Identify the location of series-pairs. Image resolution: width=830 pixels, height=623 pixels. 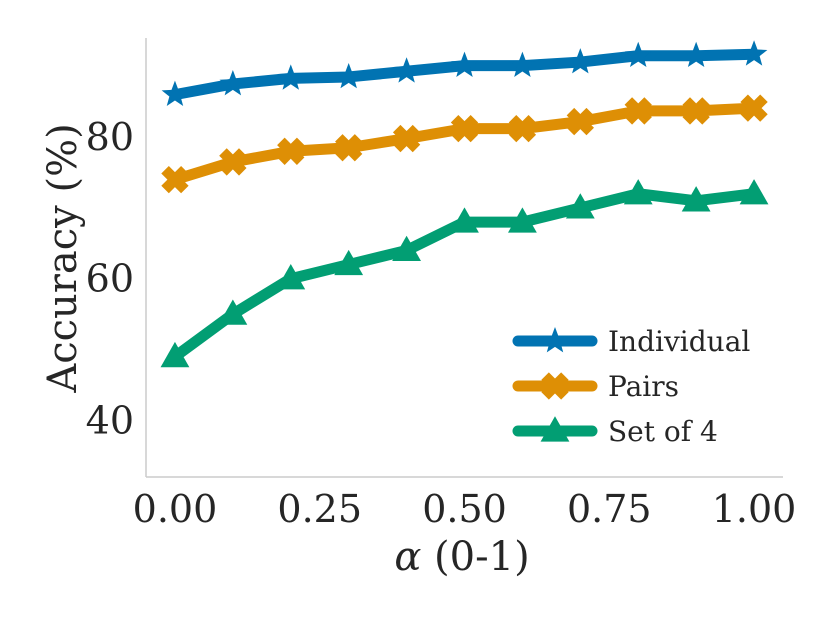
(464, 144).